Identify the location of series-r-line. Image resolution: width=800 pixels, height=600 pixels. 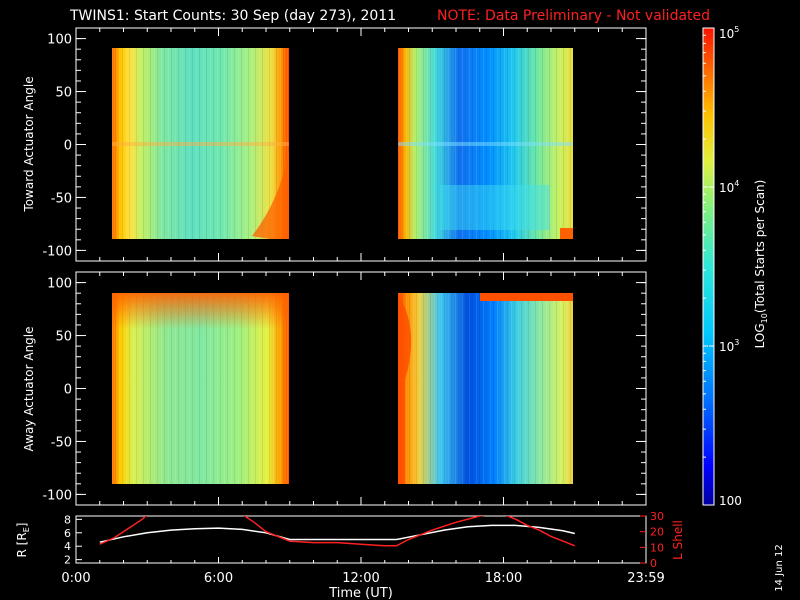
(337, 533).